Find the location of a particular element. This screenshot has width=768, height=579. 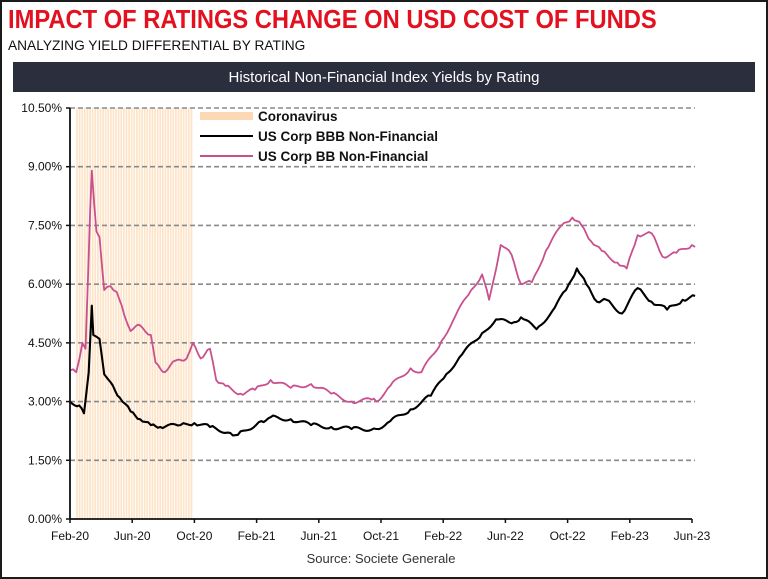

y-tick-label: 9.00% is located at coordinates (45, 167).